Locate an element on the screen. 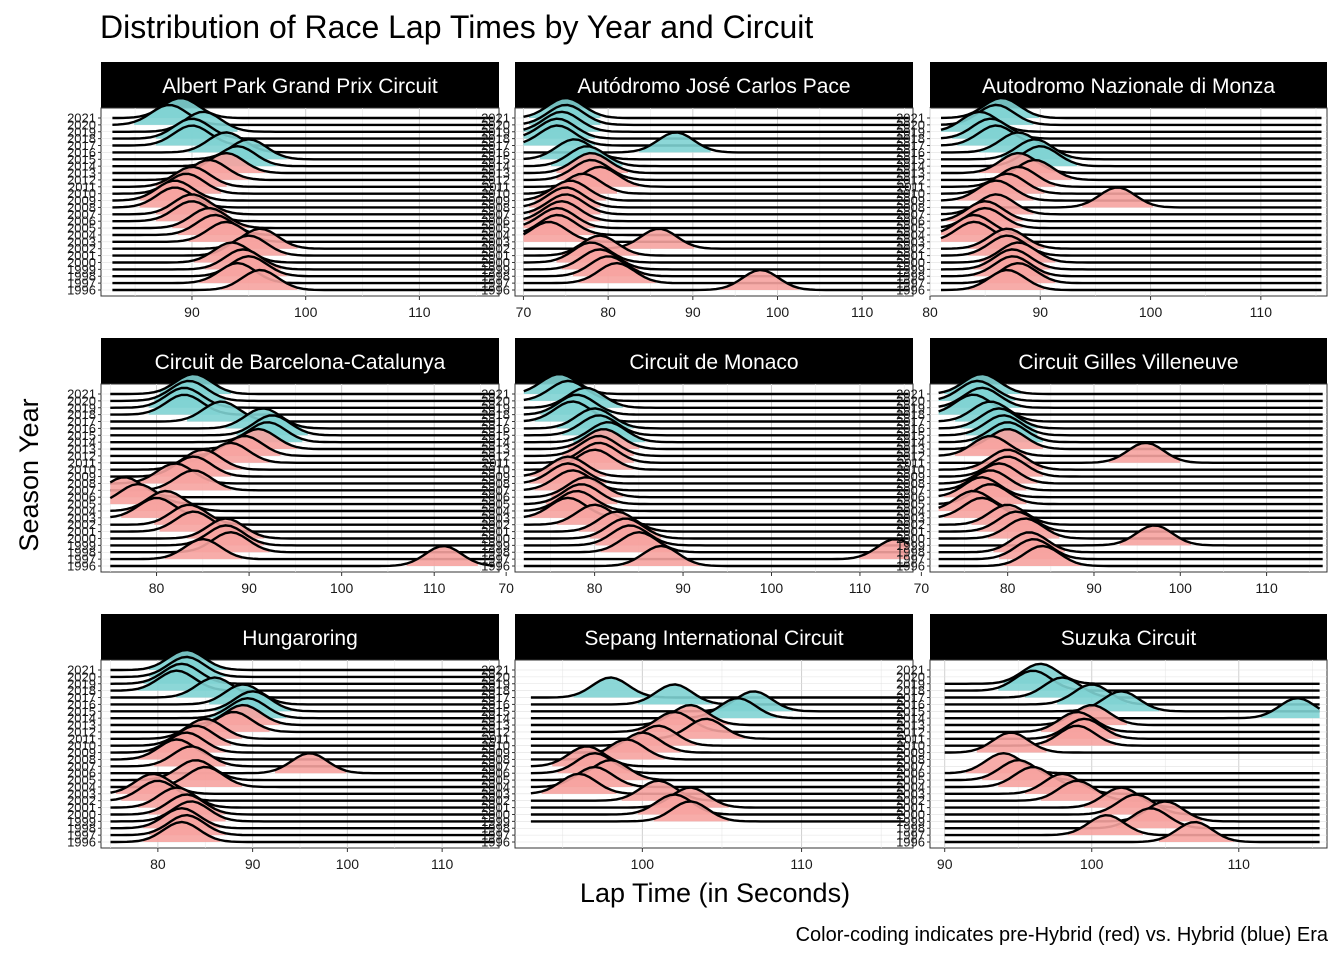 This screenshot has height=960, width=1344. y-tick-label: 2016 is located at coordinates (495, 152).